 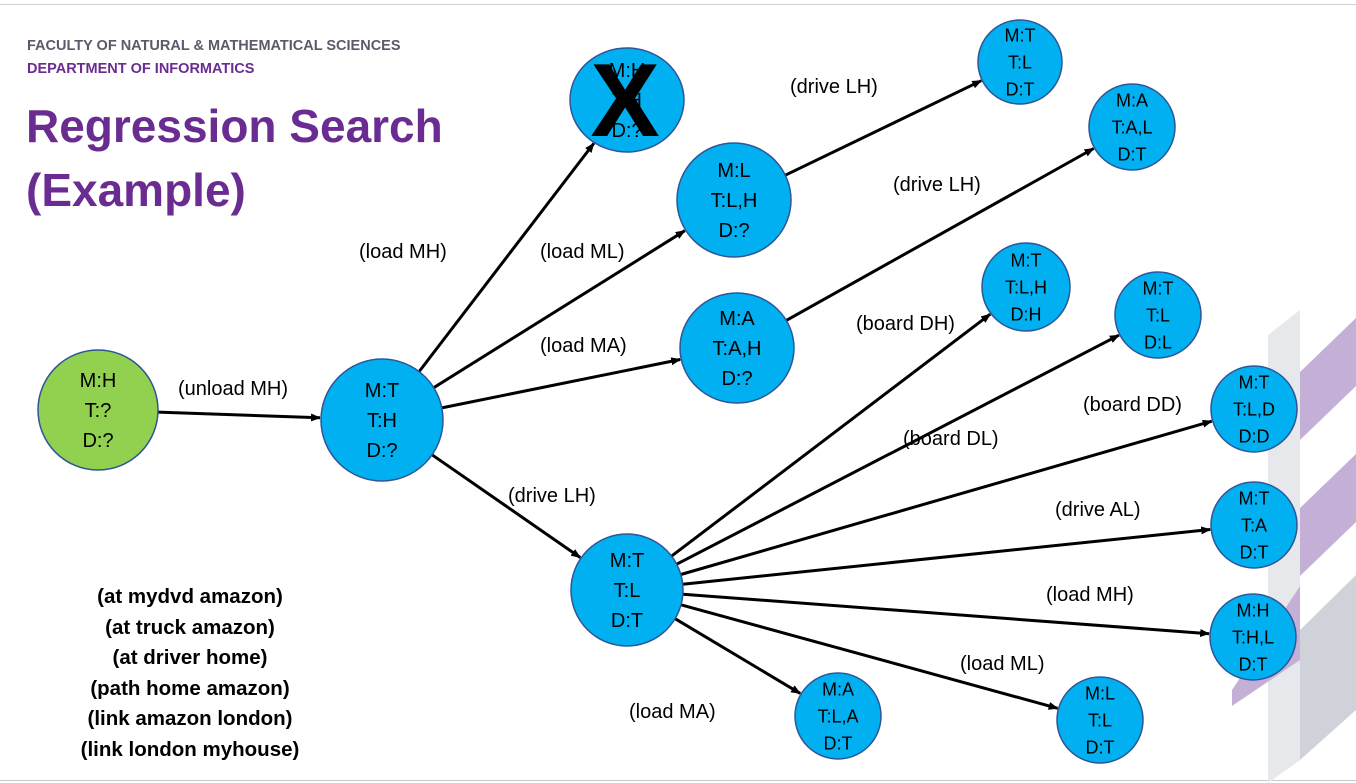 I want to click on slide-title-line-1: Regression Search, so click(x=234, y=126).